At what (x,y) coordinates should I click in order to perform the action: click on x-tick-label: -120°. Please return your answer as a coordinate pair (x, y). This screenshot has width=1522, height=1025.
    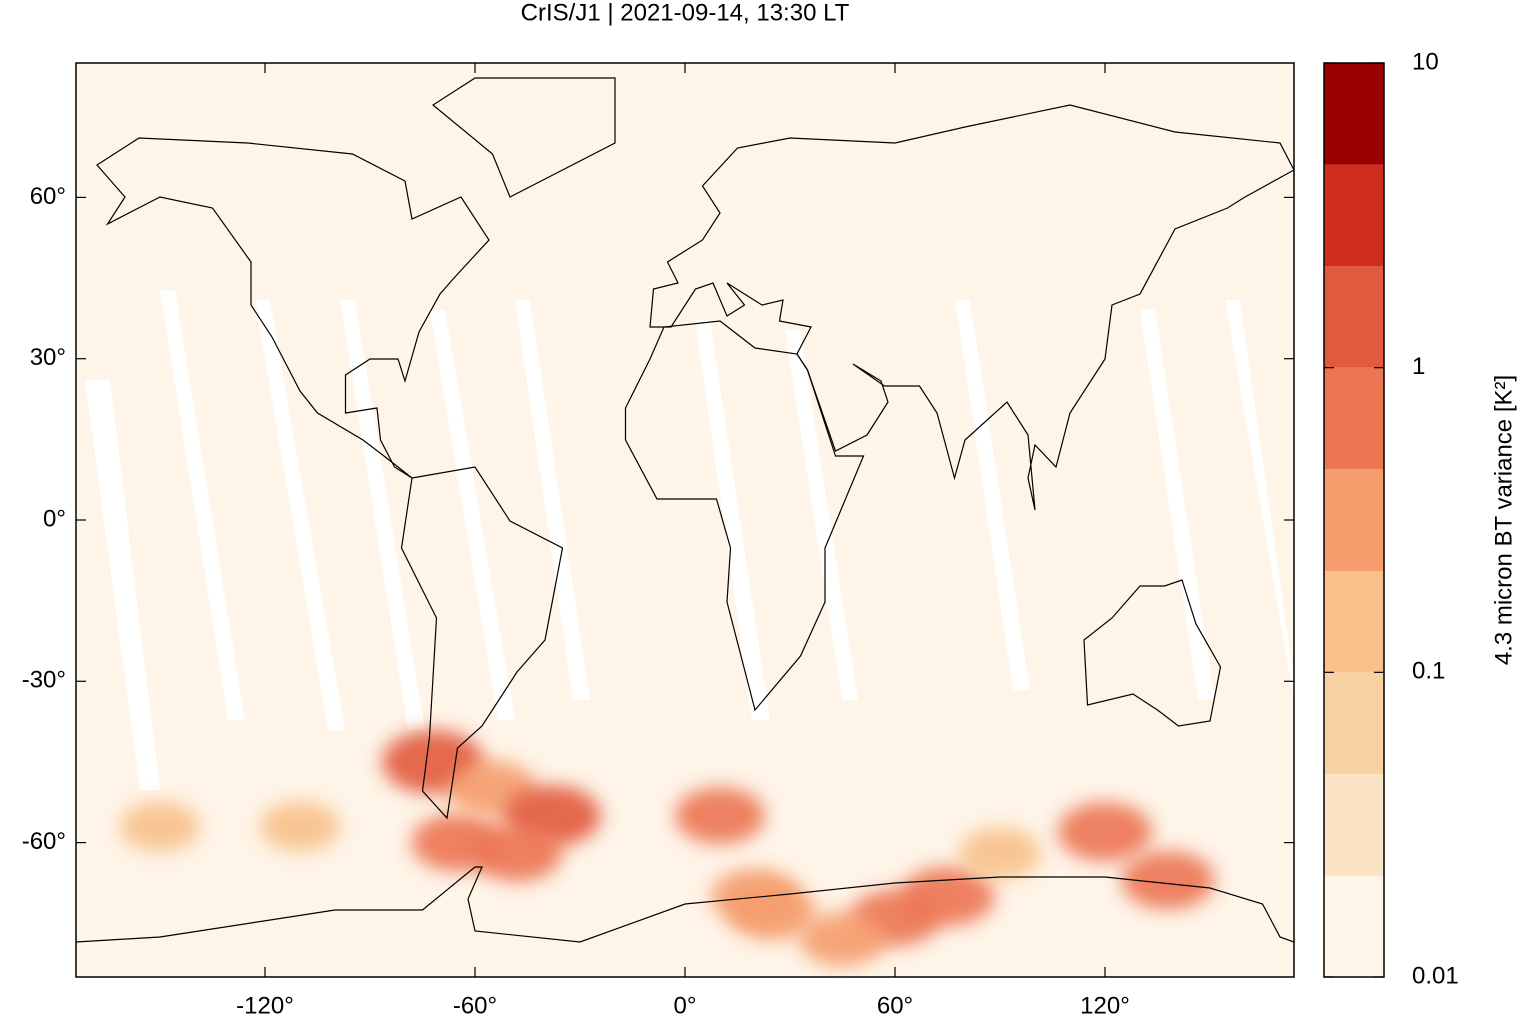
    Looking at the image, I should click on (265, 1005).